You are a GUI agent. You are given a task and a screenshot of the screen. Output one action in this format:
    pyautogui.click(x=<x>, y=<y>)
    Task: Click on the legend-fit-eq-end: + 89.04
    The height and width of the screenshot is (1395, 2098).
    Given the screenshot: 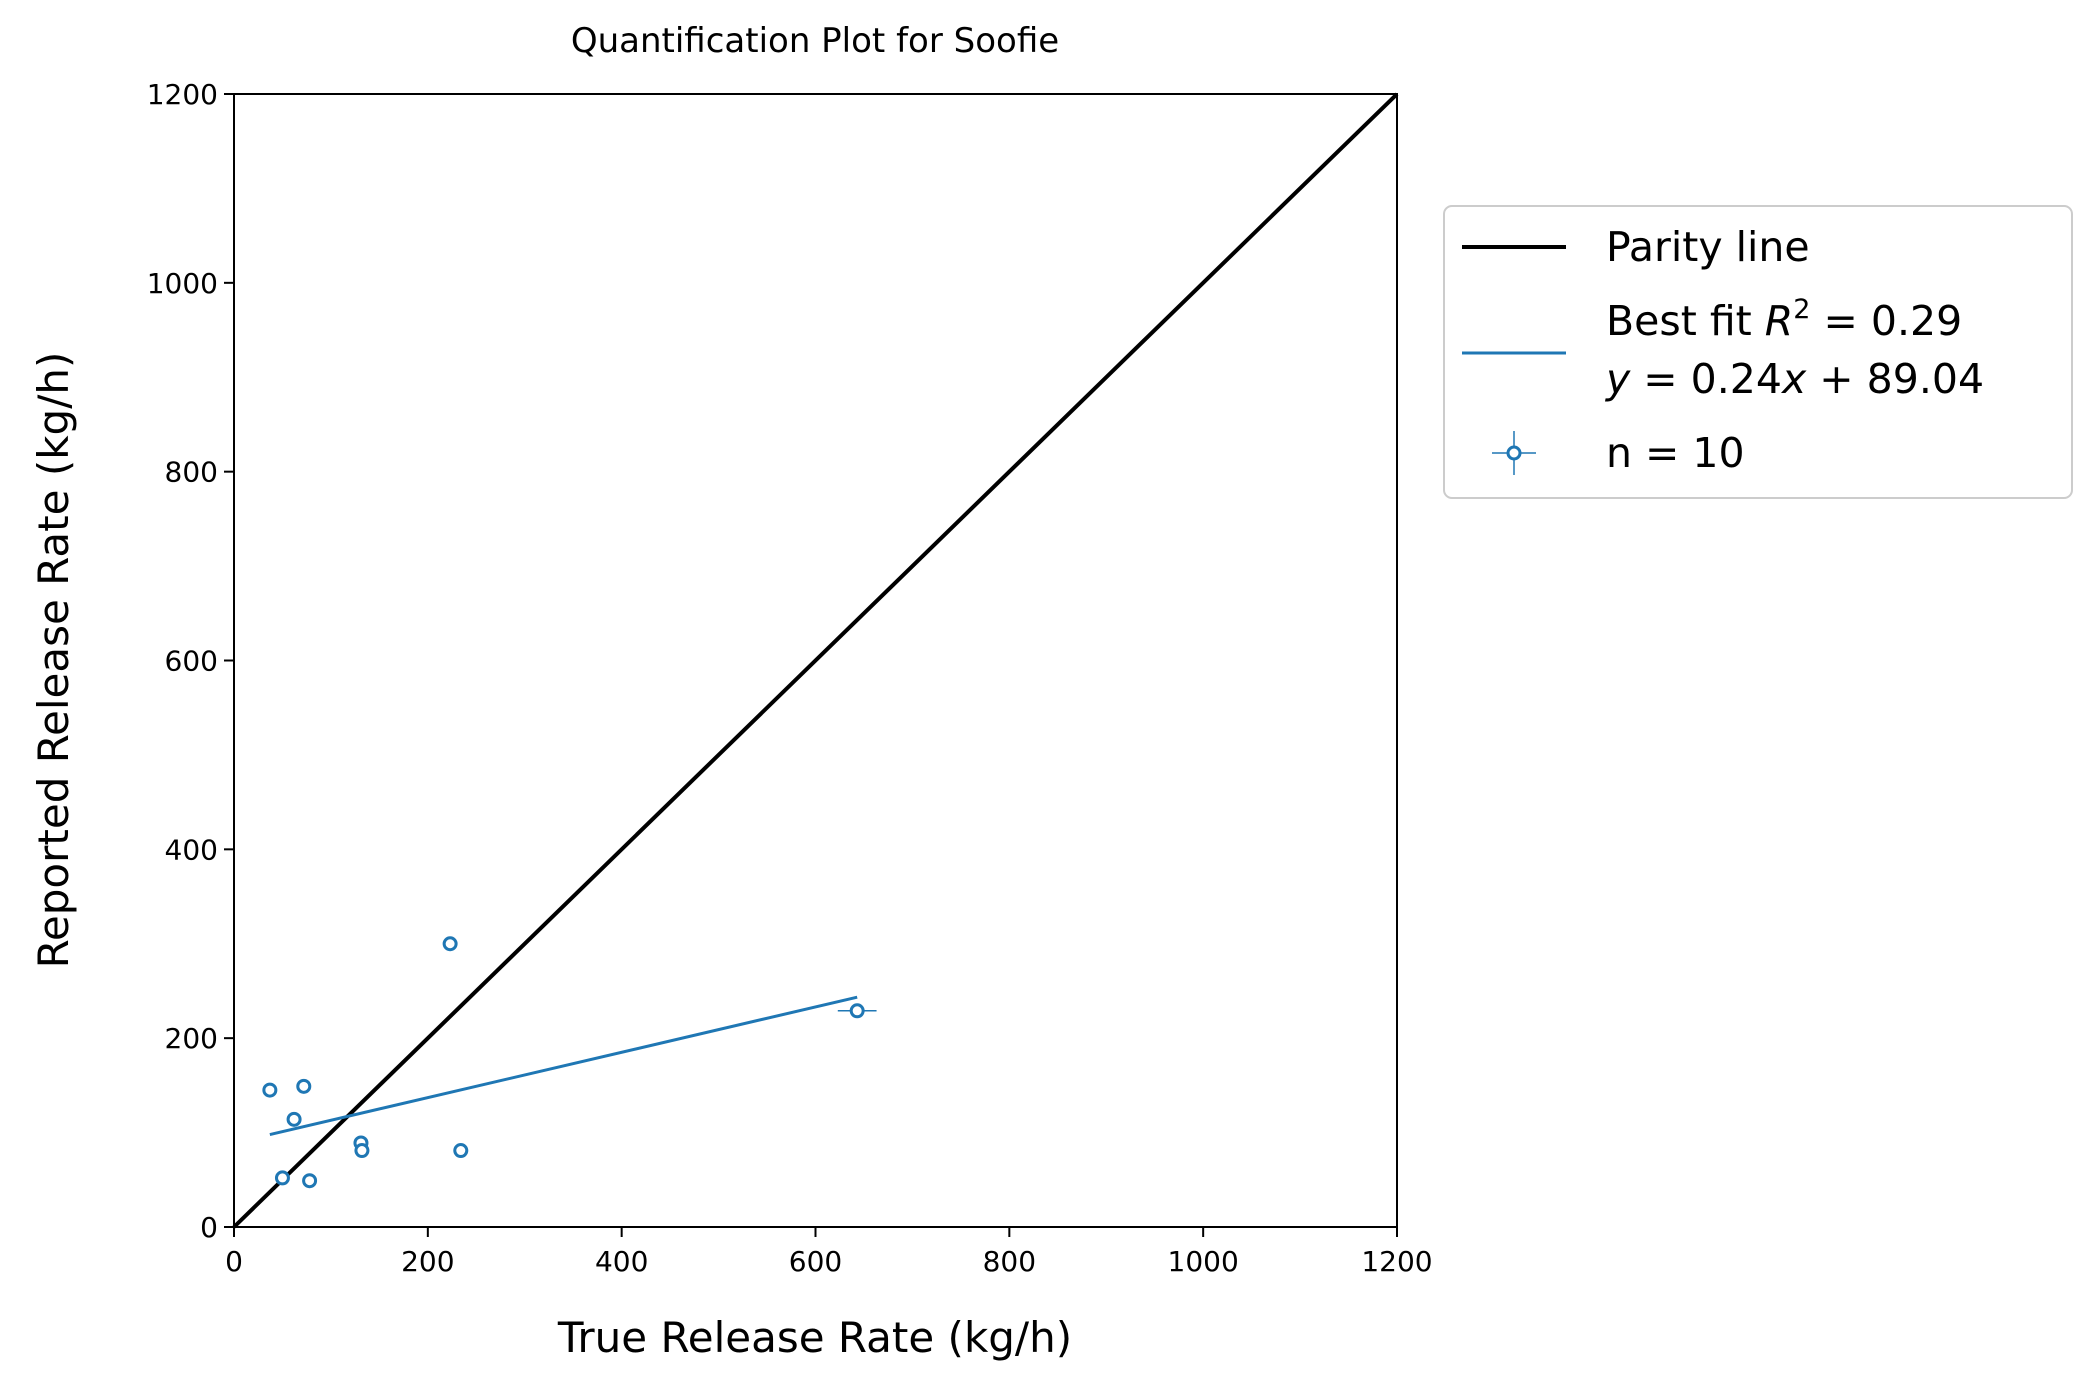 What is the action you would take?
    pyautogui.click(x=1895, y=379)
    